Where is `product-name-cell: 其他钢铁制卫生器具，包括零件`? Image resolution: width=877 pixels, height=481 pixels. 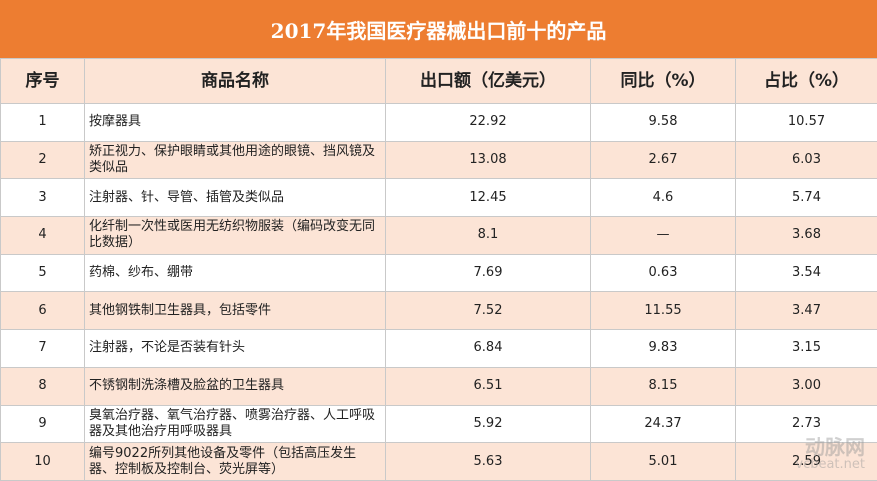
product-name-cell: 其他钢铁制卫生器具，包括零件 is located at coordinates (235, 311).